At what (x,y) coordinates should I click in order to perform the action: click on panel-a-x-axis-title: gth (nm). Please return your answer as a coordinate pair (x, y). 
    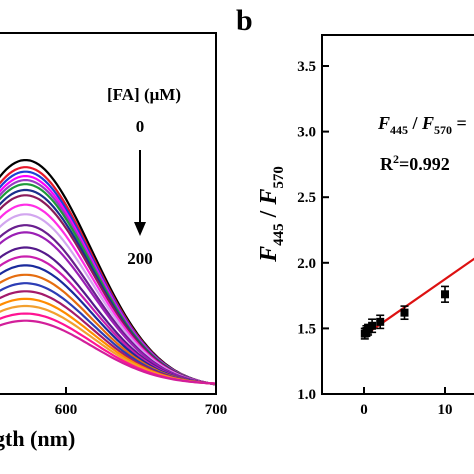
    Looking at the image, I should click on (37, 438).